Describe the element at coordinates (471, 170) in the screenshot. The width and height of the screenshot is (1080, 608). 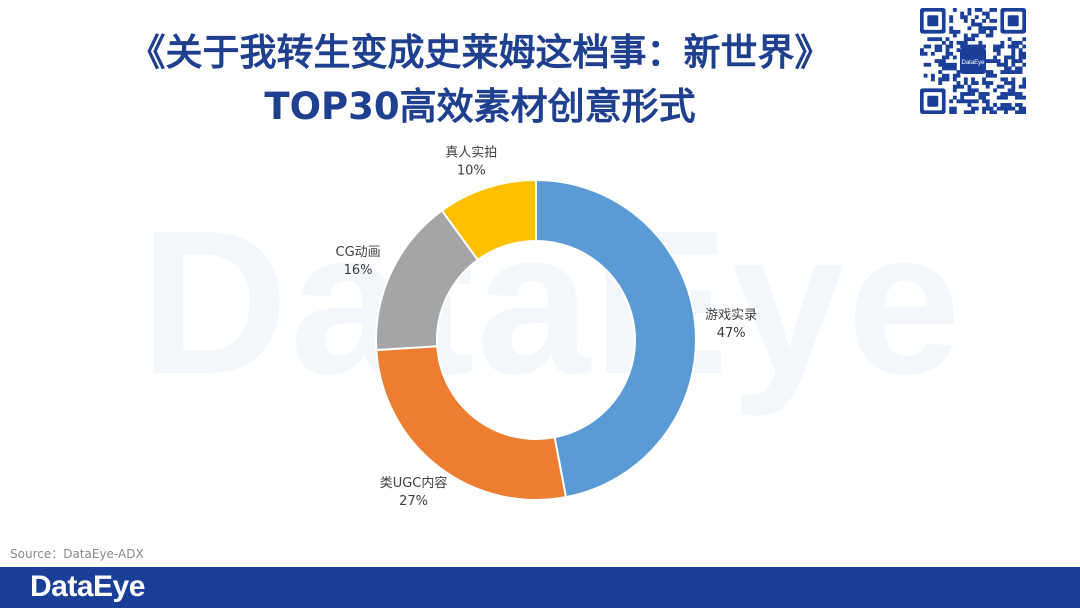
I see `slice-value-3: 10%` at that location.